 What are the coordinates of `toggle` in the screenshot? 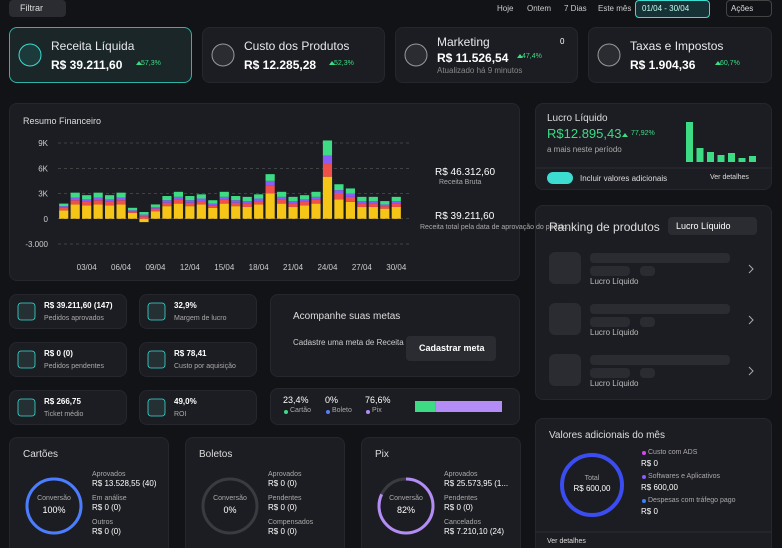 It's located at (560, 178).